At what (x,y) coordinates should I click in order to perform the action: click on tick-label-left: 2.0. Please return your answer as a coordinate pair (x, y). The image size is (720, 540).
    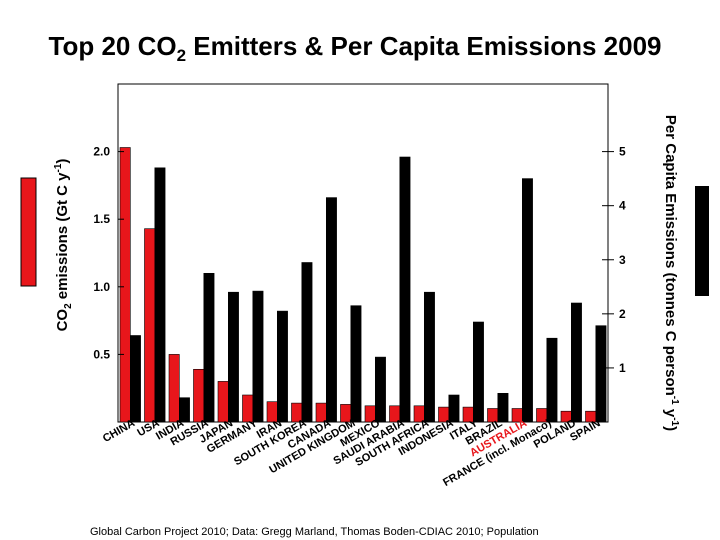
    Looking at the image, I should click on (101, 152).